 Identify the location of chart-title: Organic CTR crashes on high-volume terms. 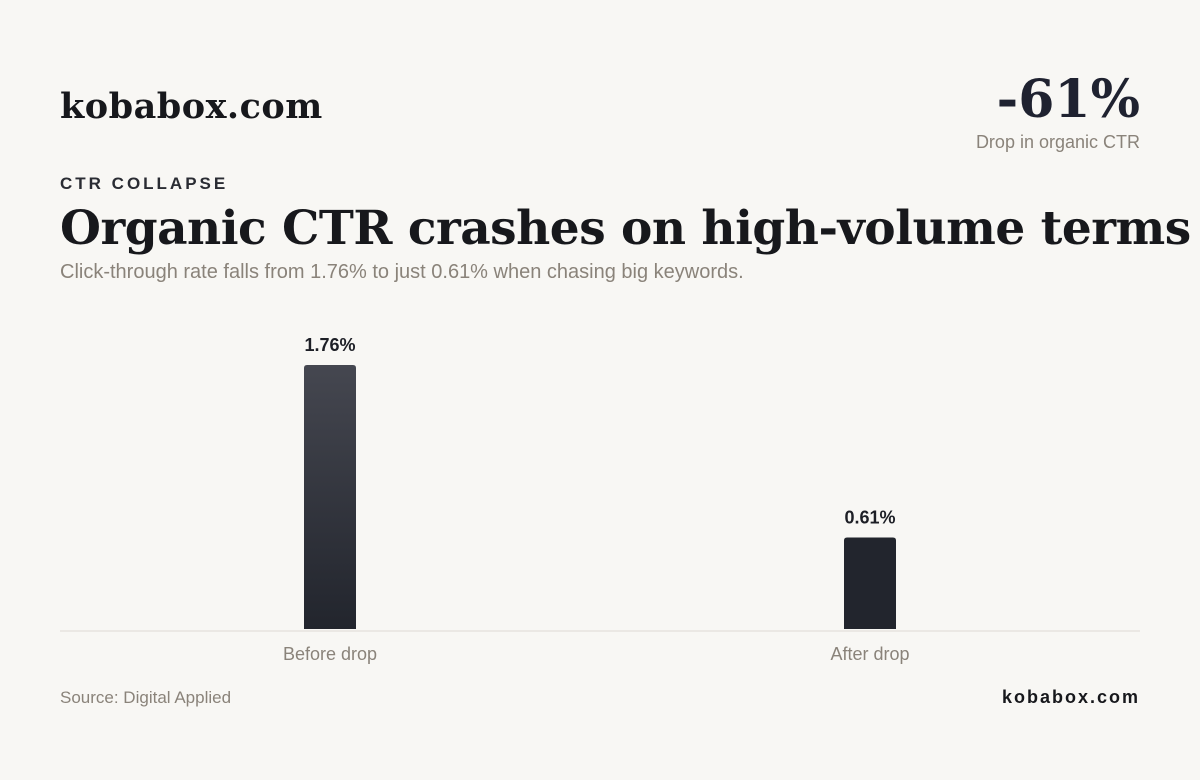
(625, 228).